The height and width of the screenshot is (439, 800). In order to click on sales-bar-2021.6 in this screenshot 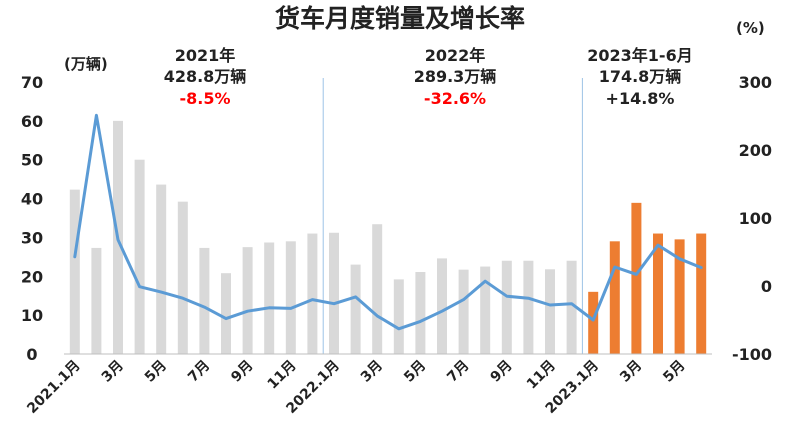, I will do `click(182, 277)`.